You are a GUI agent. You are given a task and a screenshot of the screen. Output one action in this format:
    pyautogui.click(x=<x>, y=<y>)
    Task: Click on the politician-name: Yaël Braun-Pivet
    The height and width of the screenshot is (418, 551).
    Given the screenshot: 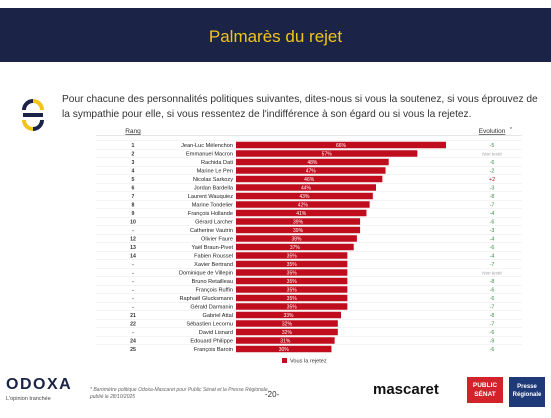 What is the action you would take?
    pyautogui.click(x=212, y=248)
    